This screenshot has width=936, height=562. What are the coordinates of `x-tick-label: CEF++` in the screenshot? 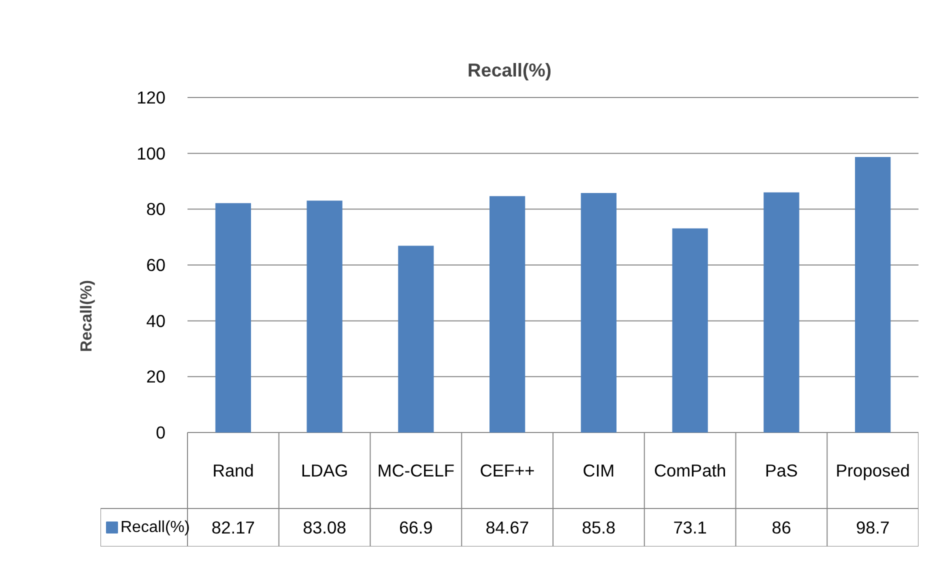 It's located at (507, 470).